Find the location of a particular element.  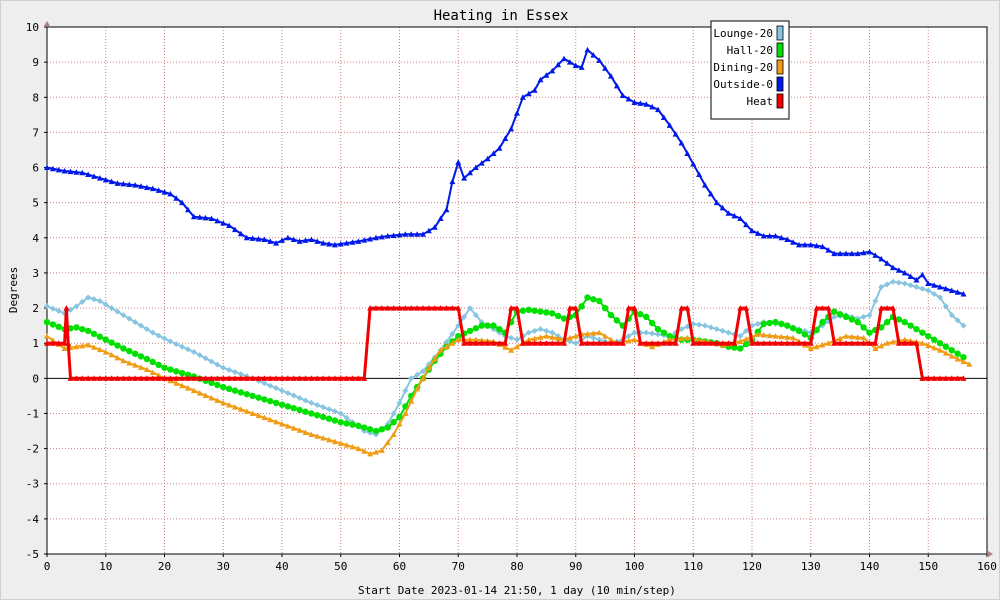

y-tick-label: 1 is located at coordinates (35, 343).